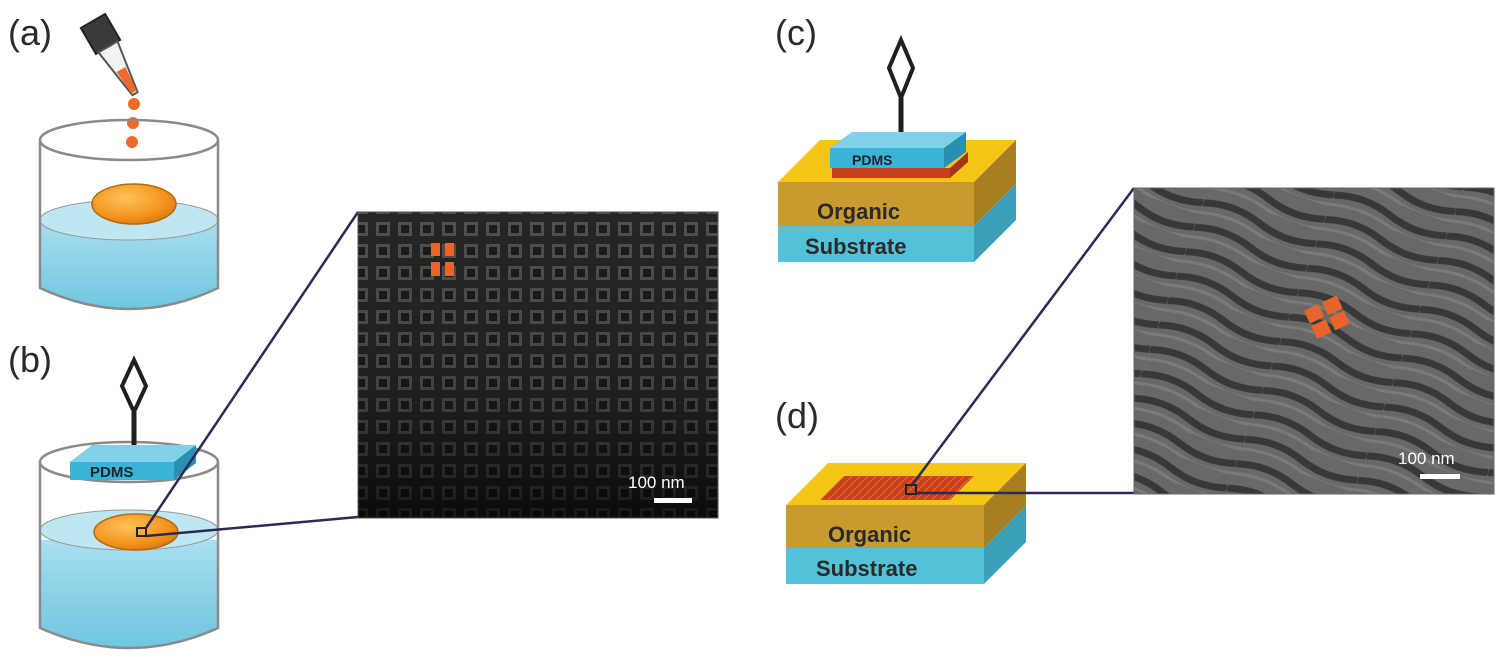 The width and height of the screenshot is (1500, 668). Describe the element at coordinates (911, 489) in the screenshot. I see `zoom-source-box-d` at that location.